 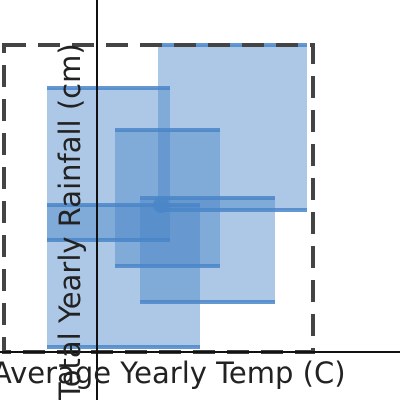 I want to click on point, so click(x=161, y=205).